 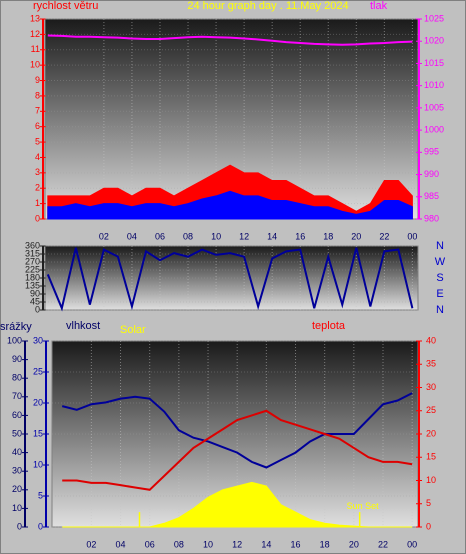 I want to click on series-area, so click(x=230, y=205).